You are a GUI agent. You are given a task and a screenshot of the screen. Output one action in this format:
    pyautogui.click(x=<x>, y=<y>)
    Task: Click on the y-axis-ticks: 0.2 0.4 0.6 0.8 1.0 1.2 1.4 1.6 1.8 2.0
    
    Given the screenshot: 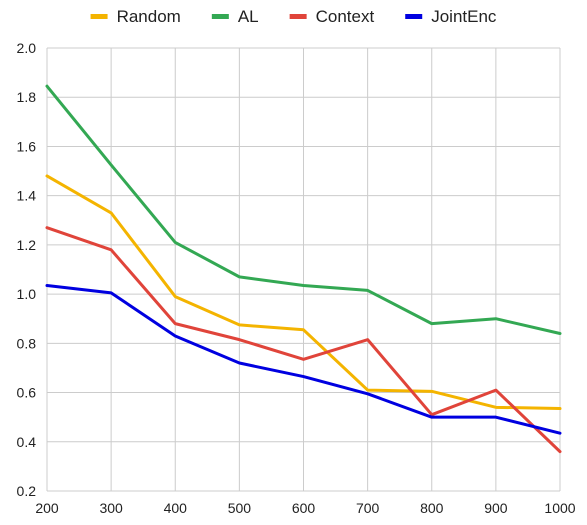 What is the action you would take?
    pyautogui.click(x=27, y=269)
    